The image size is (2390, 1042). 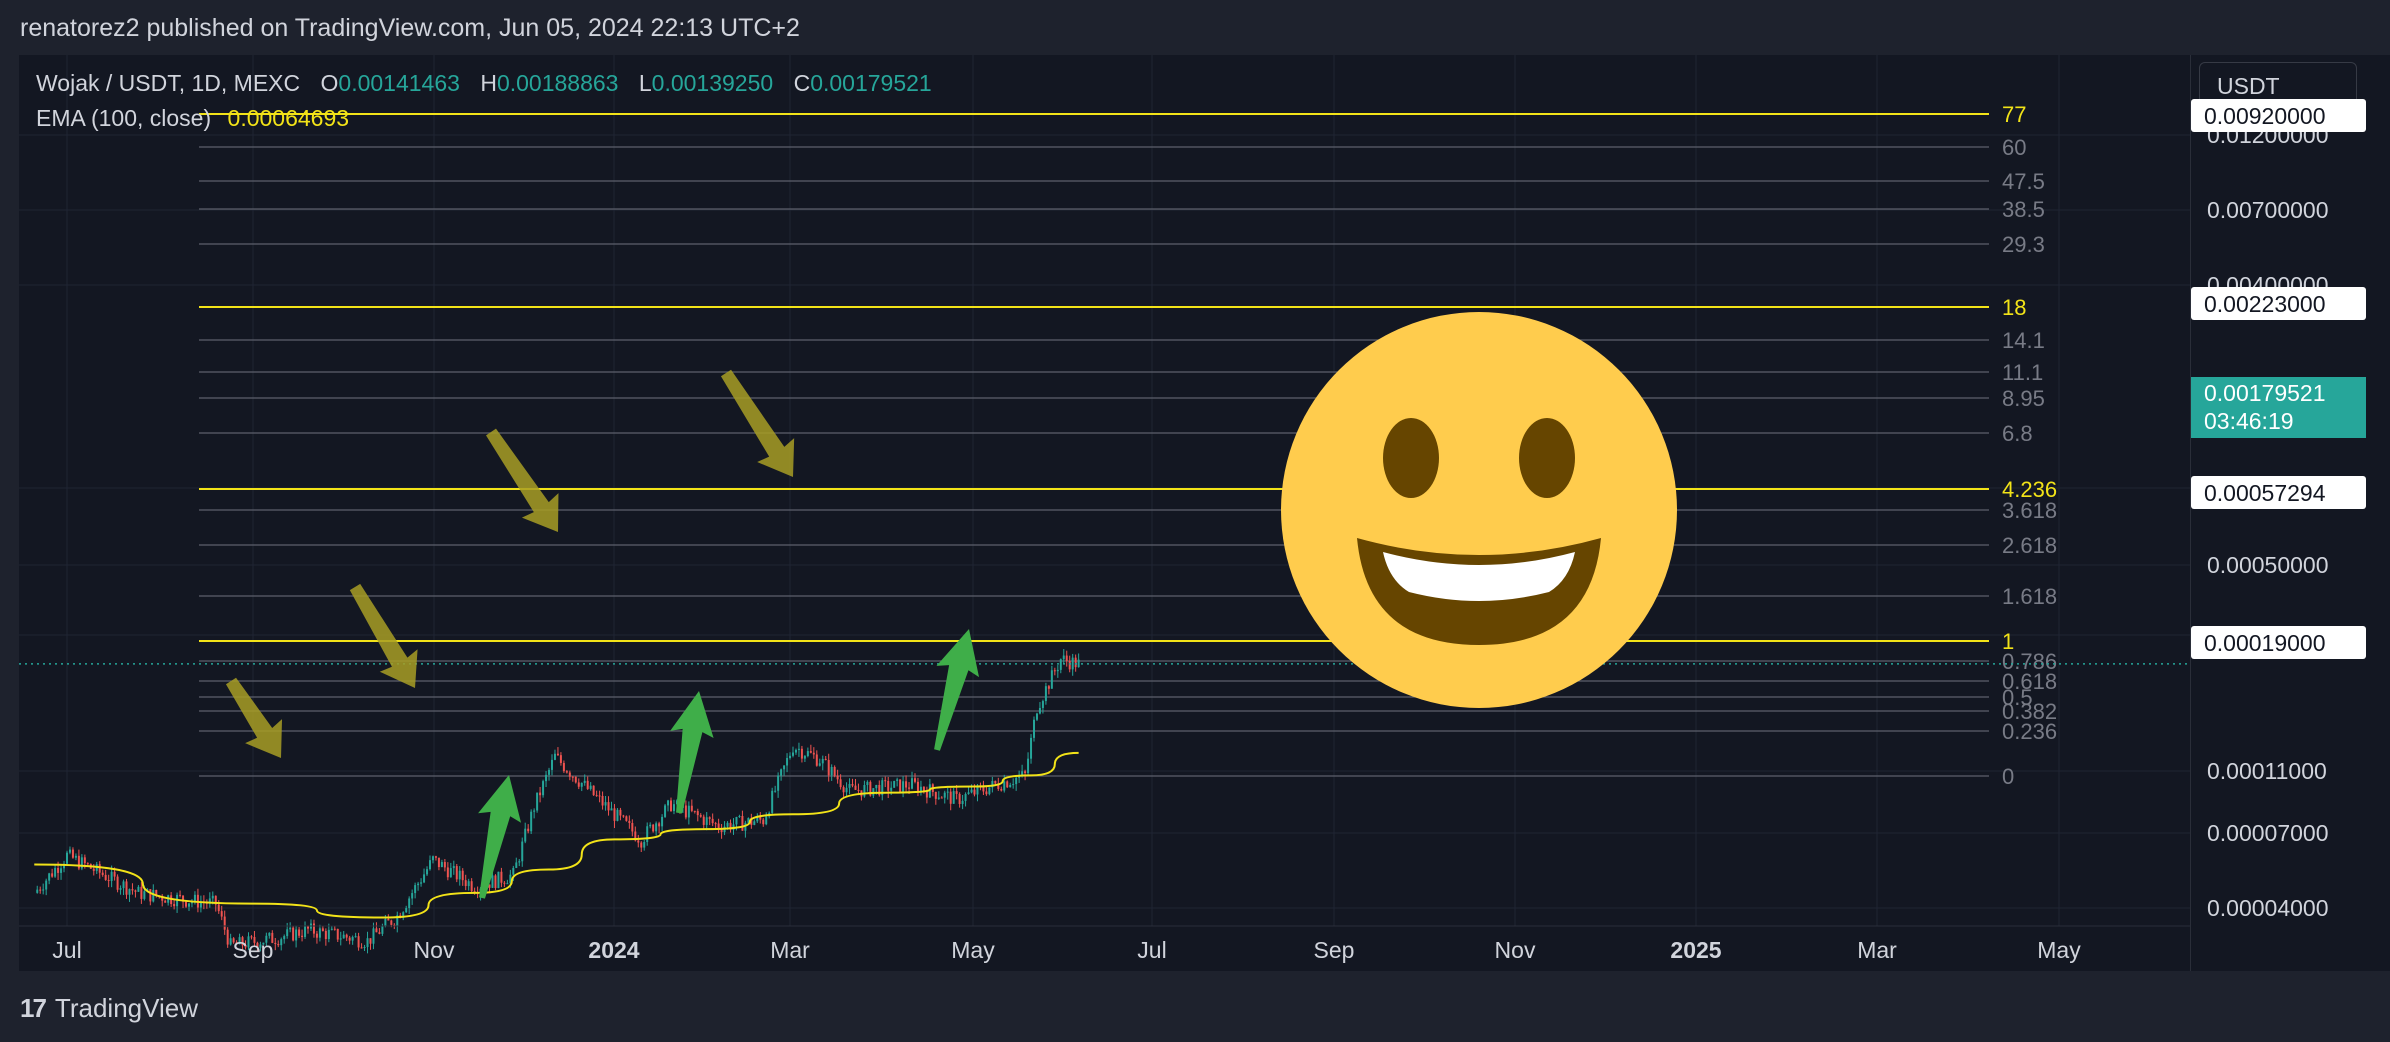 What do you see at coordinates (871, 83) in the screenshot?
I see `legend-close: 0.00179521` at bounding box center [871, 83].